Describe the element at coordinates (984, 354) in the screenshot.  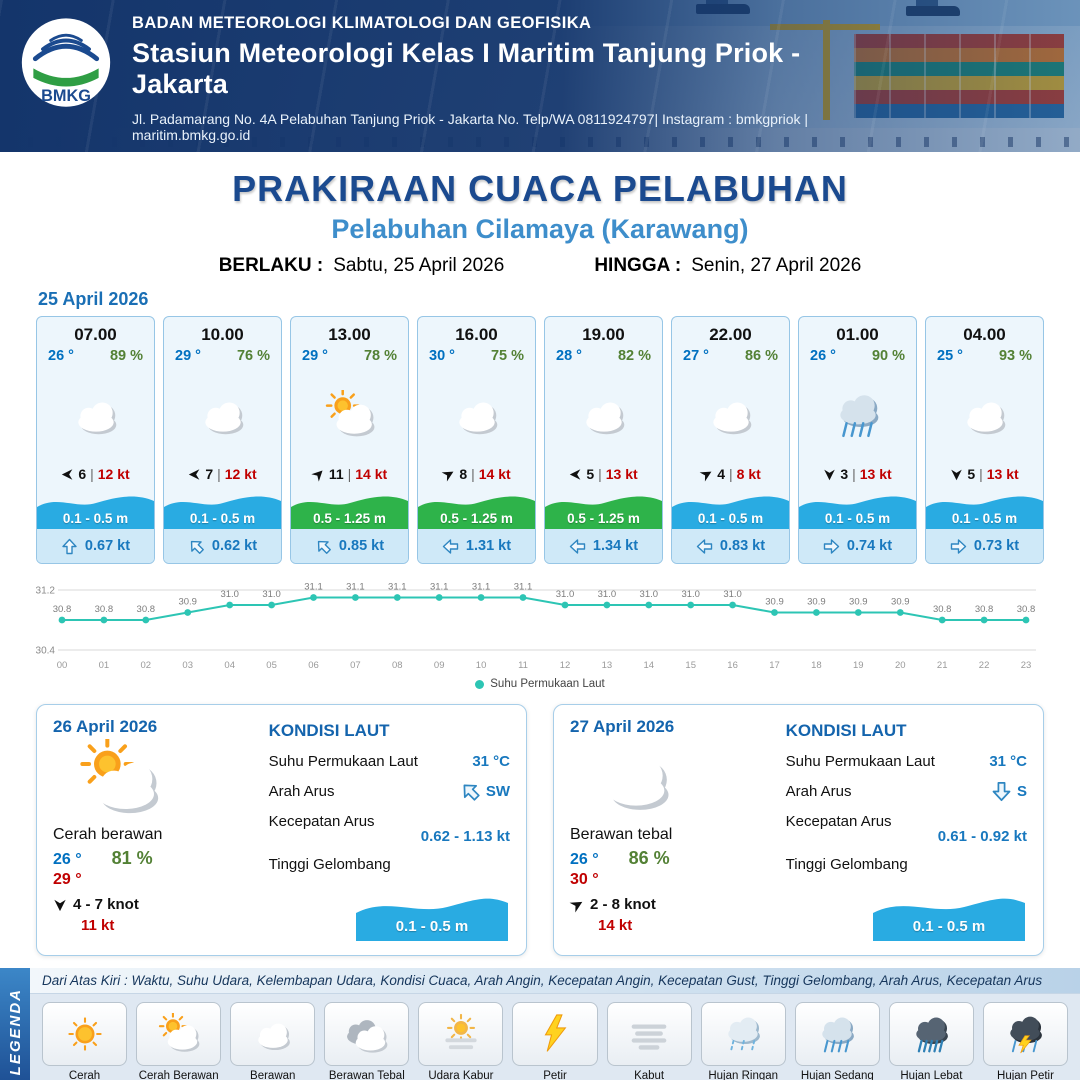
I see `card-temp-humidity: 25 ° 93 %` at that location.